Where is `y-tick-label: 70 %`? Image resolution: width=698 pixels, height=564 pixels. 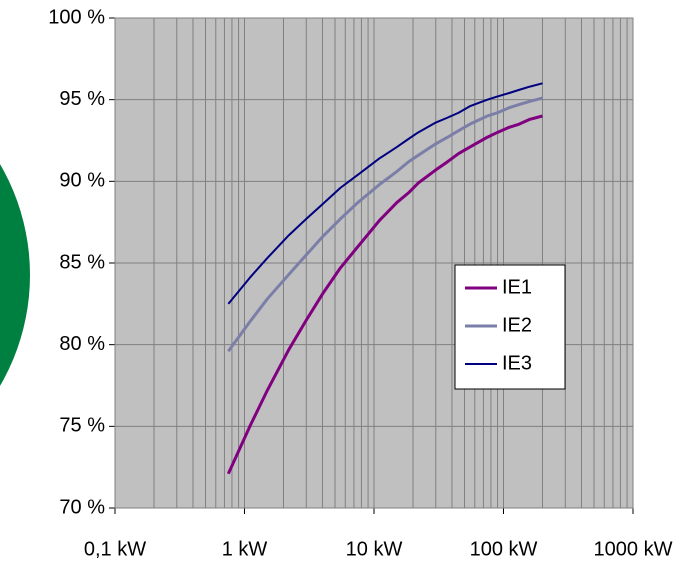
y-tick-label: 70 % is located at coordinates (82, 507).